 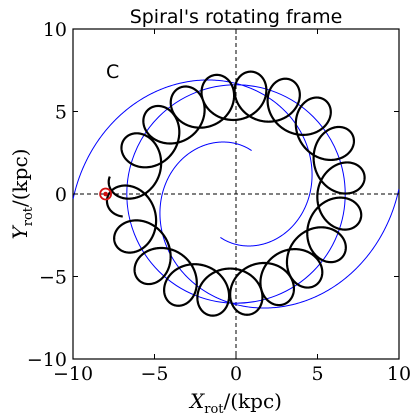 I want to click on y-tick-label: −10, so click(x=47, y=360).